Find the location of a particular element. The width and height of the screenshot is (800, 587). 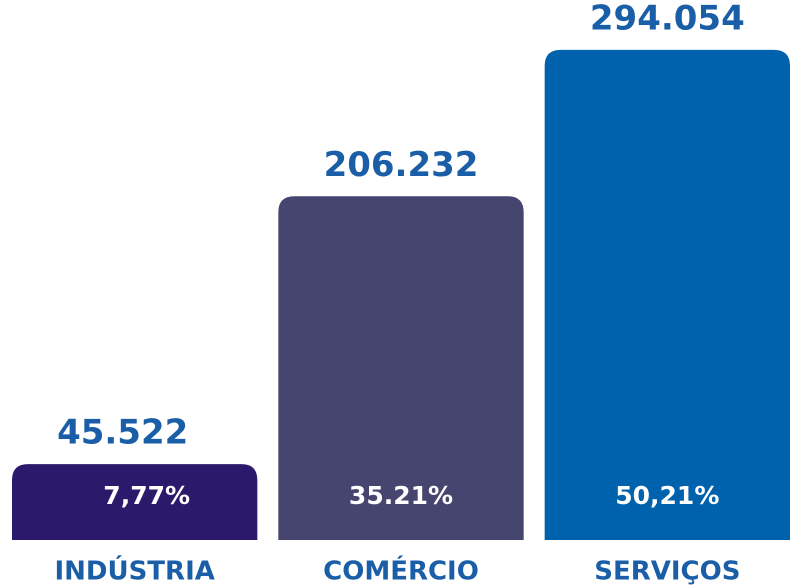

x-tick-label: SERVIÇOS is located at coordinates (667, 572).